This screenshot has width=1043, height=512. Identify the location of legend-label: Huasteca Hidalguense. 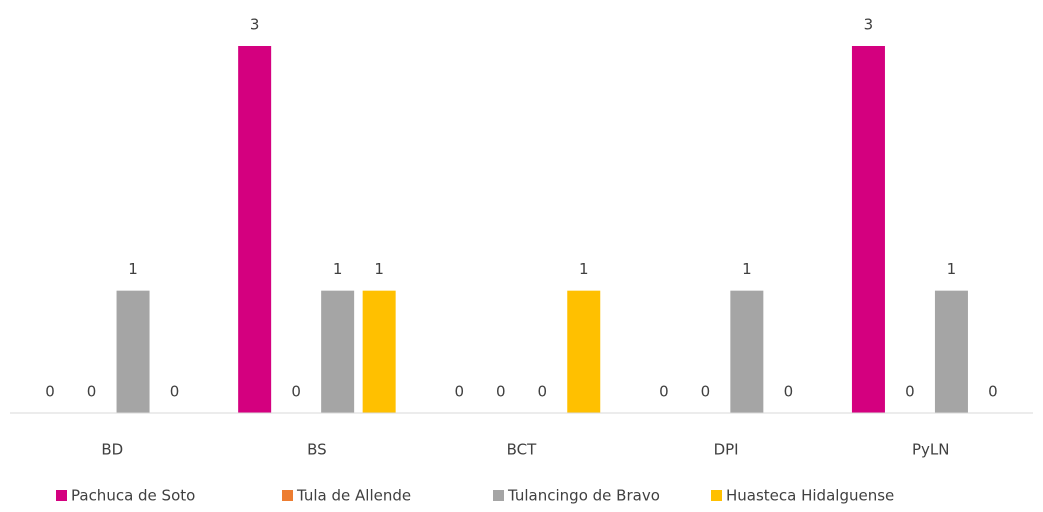
(810, 496).